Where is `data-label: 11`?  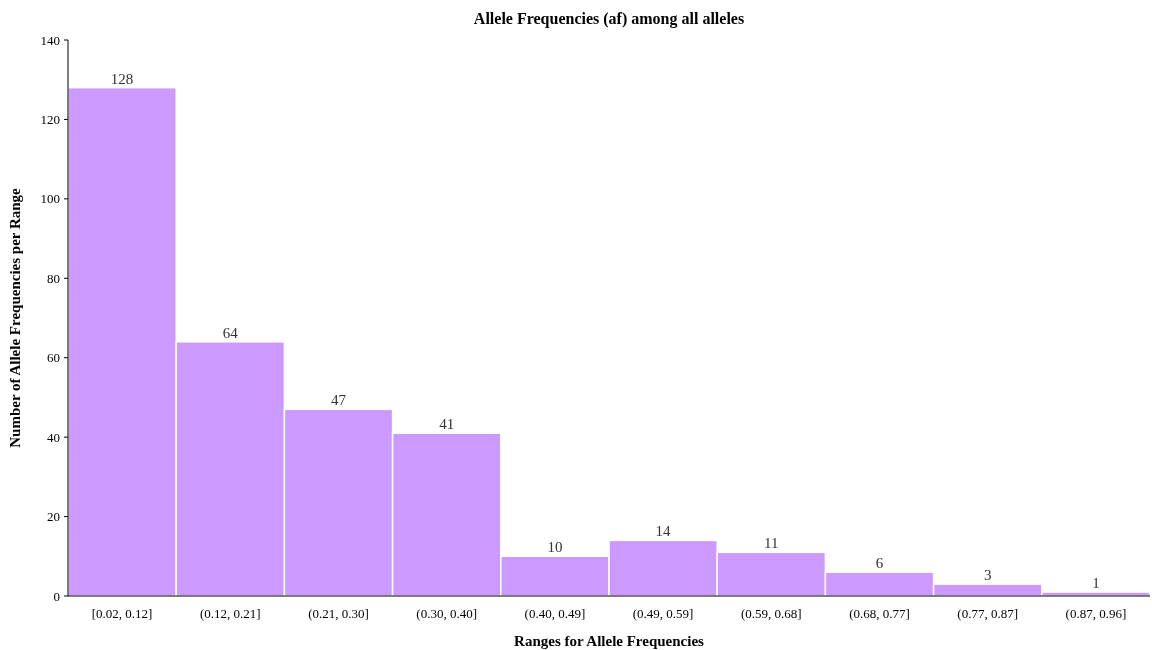 data-label: 11 is located at coordinates (771, 543).